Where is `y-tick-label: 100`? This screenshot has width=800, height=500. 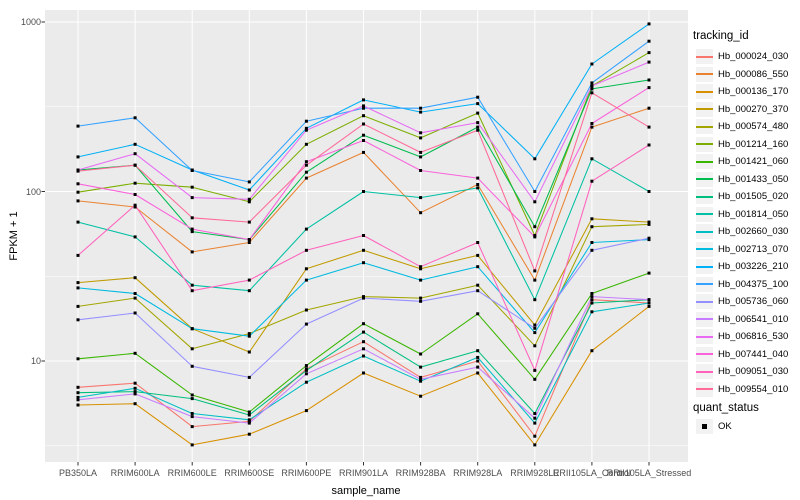
y-tick-label: 100 is located at coordinates (33, 191).